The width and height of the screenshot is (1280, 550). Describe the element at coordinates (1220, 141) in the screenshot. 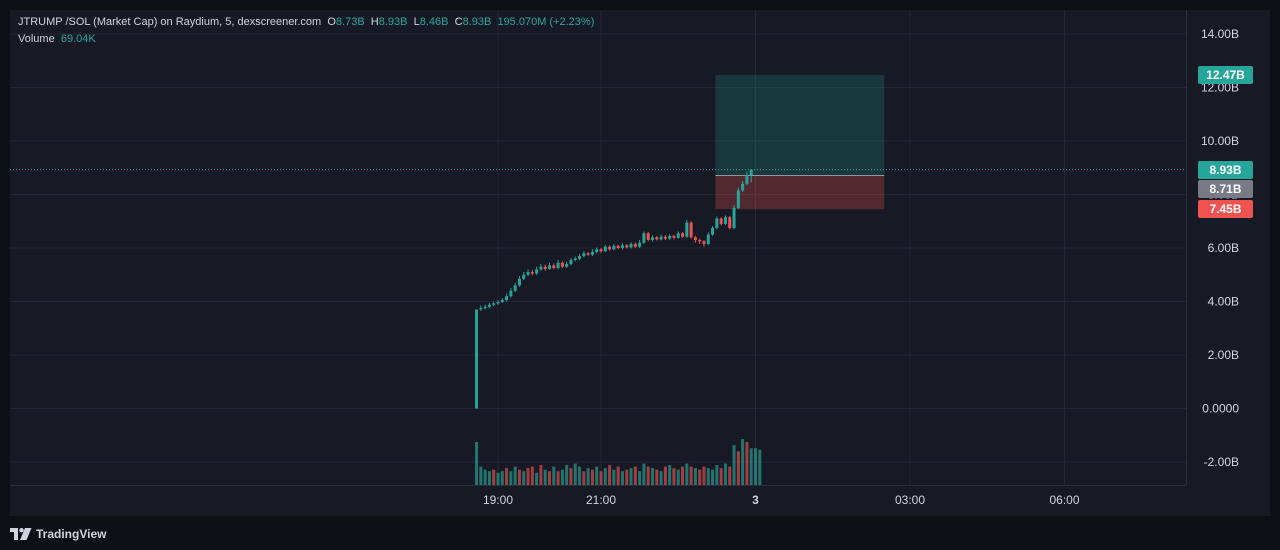

I see `y-tick-label: 10.00B` at that location.